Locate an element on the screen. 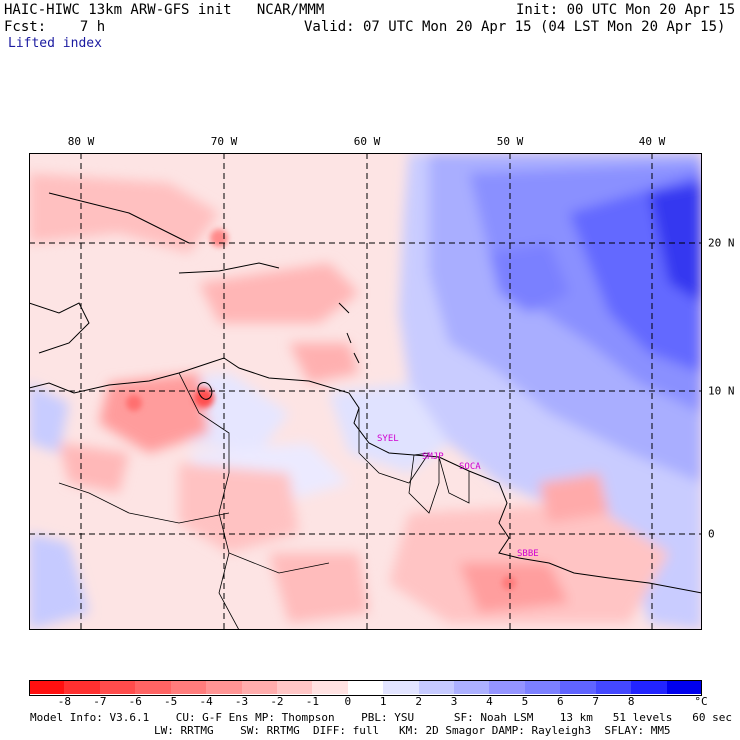 This screenshot has height=740, width=740. forecast-hour: Fcst: 7 h is located at coordinates (55, 27).